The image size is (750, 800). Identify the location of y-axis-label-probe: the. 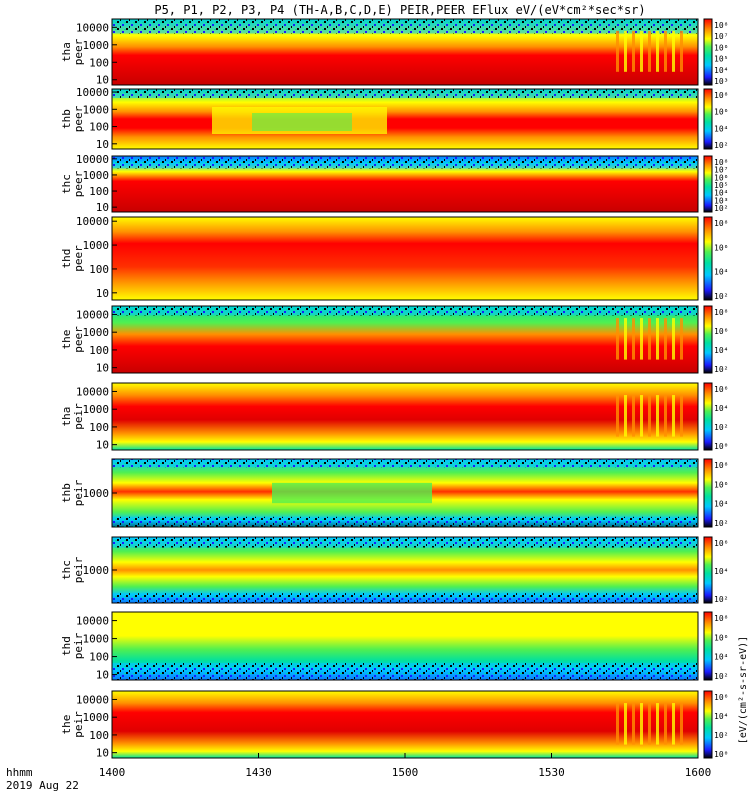
(66, 725).